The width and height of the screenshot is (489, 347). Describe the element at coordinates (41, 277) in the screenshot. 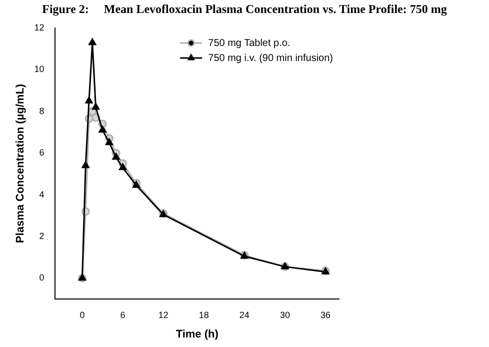

I see `y-tick-label: 0` at that location.